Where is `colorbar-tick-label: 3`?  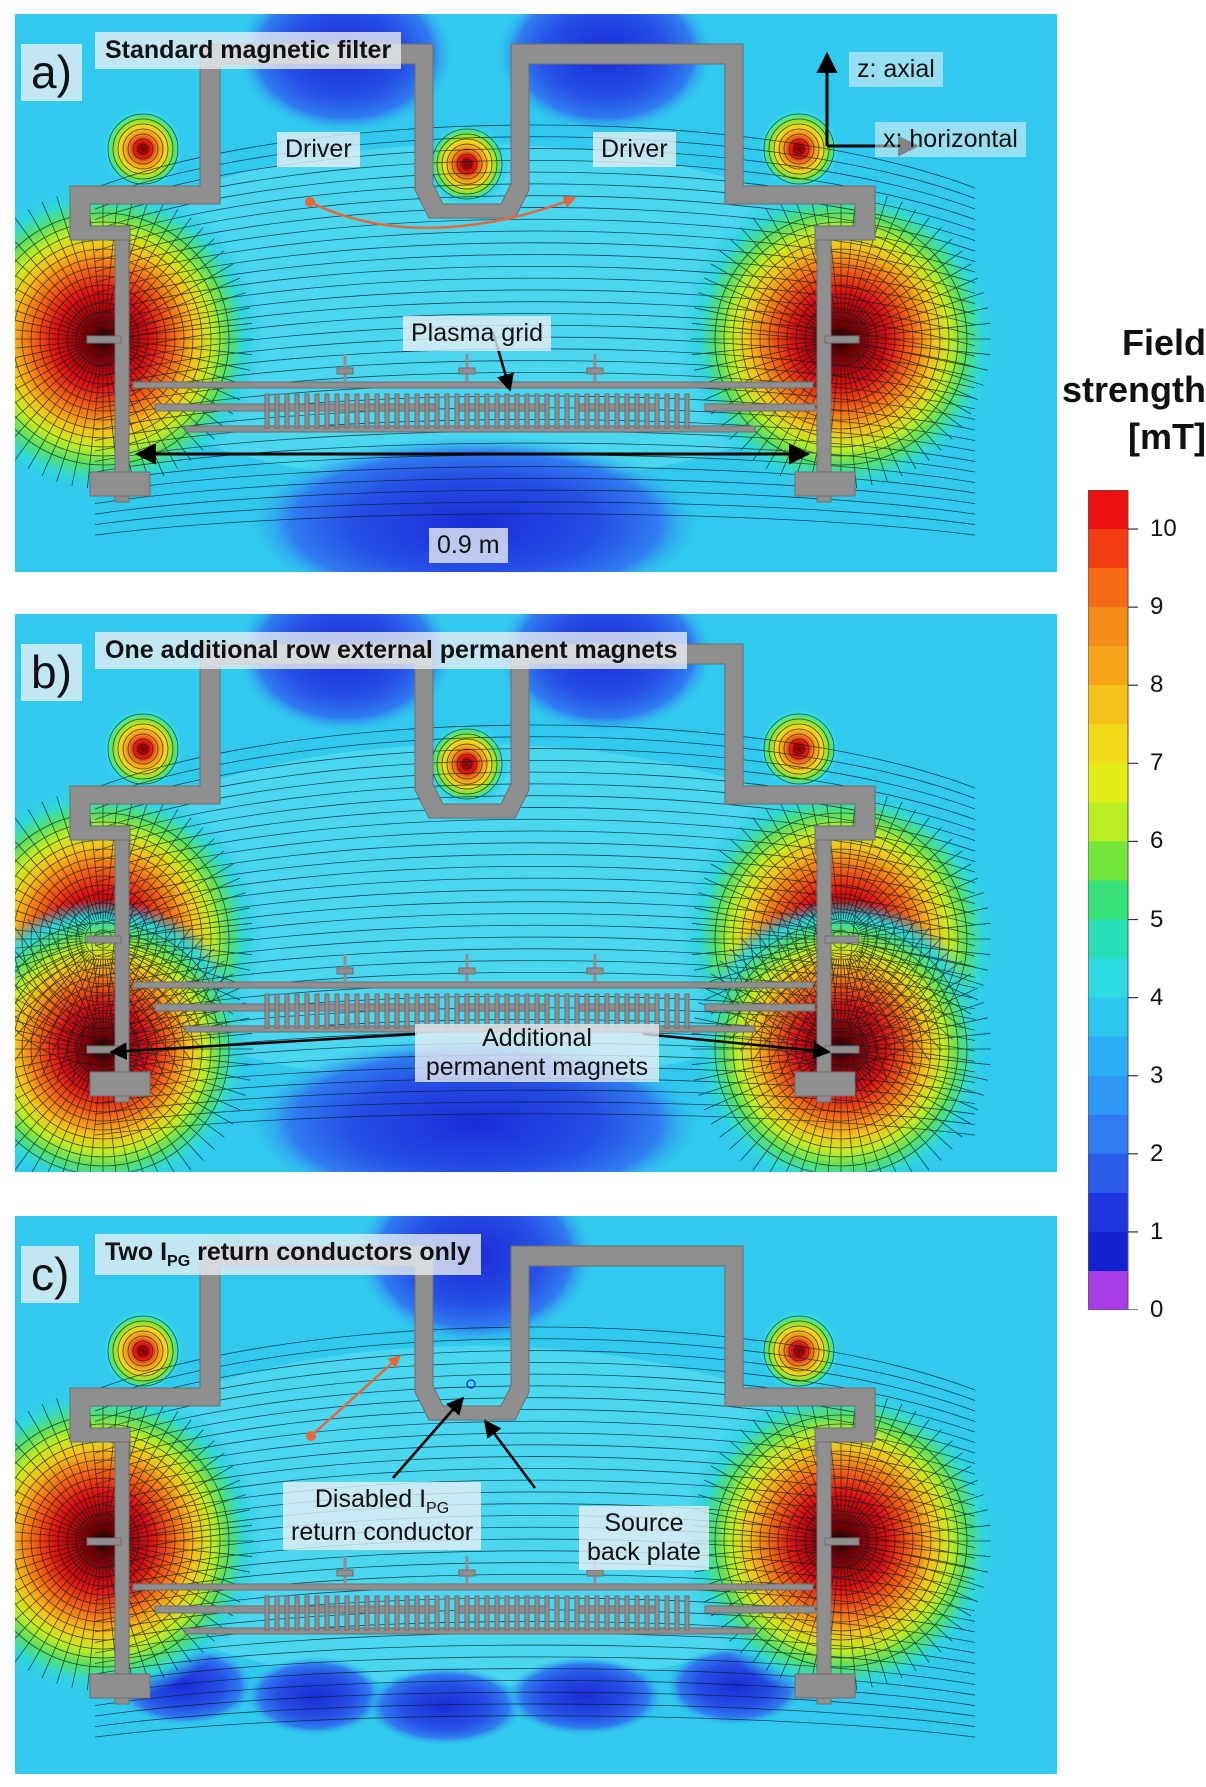 colorbar-tick-label: 3 is located at coordinates (1157, 1075).